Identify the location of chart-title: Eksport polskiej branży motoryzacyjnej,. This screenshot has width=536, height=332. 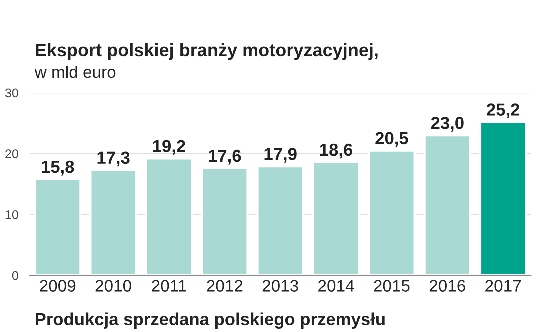
(207, 51).